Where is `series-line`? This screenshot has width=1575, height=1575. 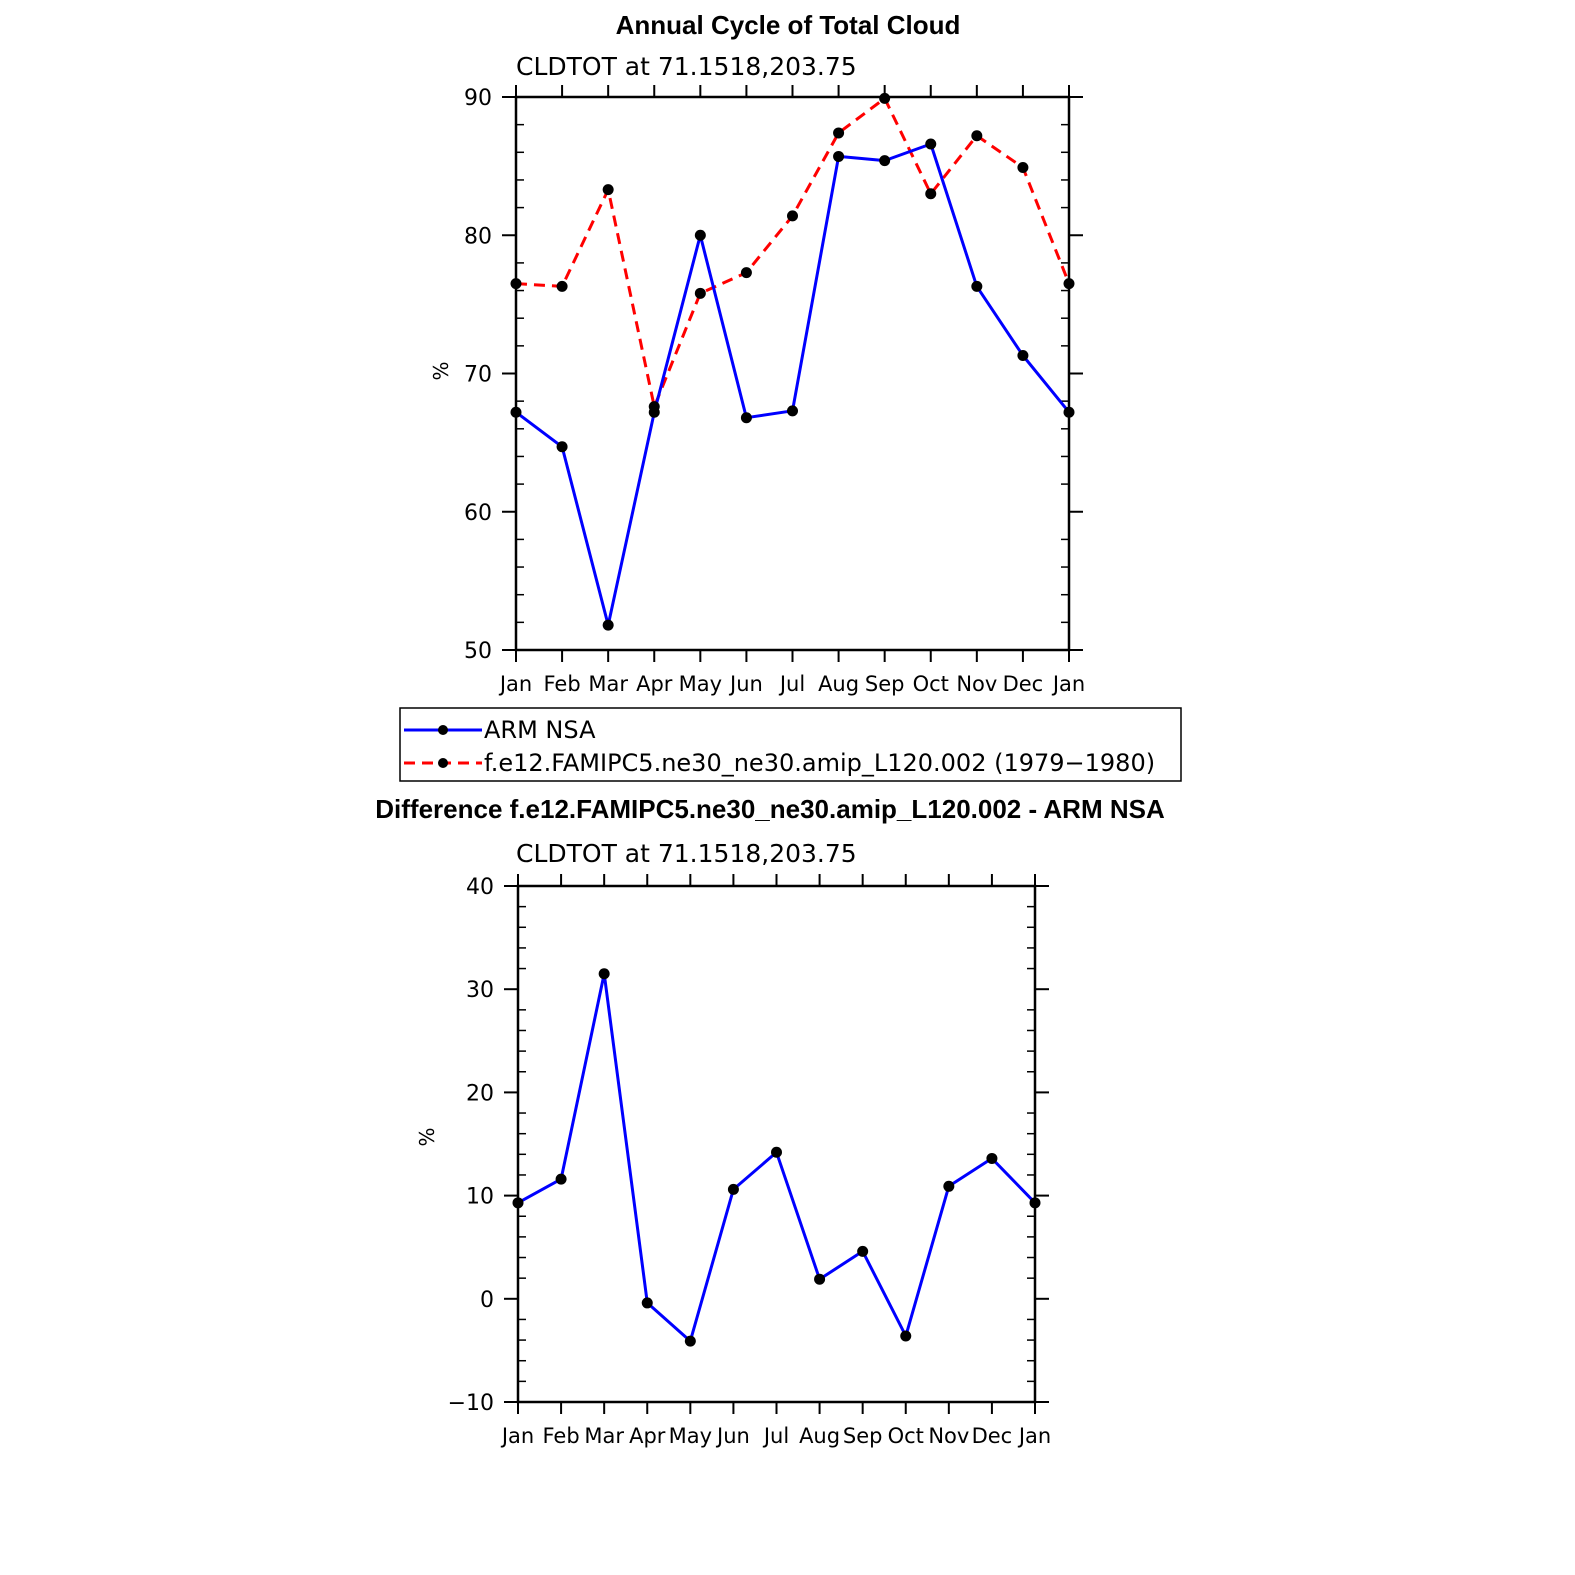
series-line is located at coordinates (793, 252).